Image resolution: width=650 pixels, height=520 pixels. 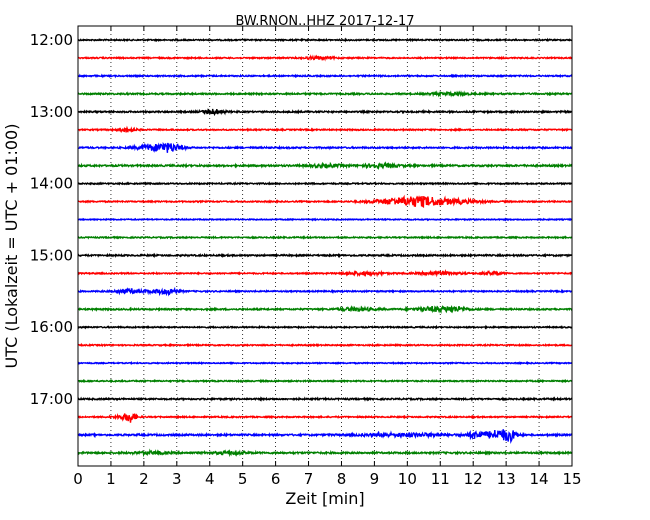 I want to click on x-tick-label: 9, so click(x=375, y=479).